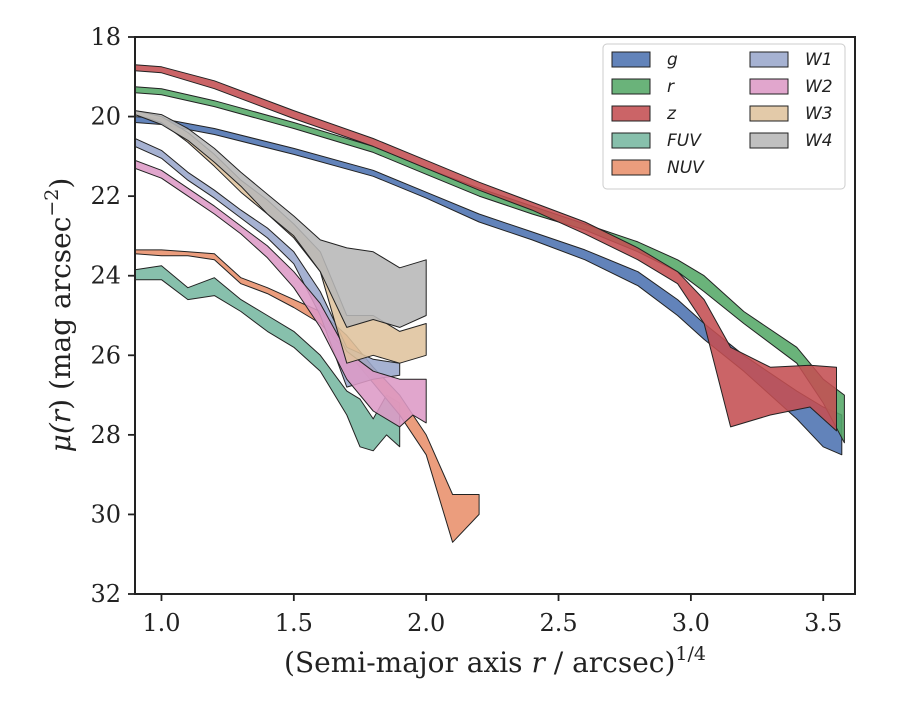 This screenshot has width=900, height=705. Describe the element at coordinates (631, 113) in the screenshot. I see `legend-swatch-z` at that location.